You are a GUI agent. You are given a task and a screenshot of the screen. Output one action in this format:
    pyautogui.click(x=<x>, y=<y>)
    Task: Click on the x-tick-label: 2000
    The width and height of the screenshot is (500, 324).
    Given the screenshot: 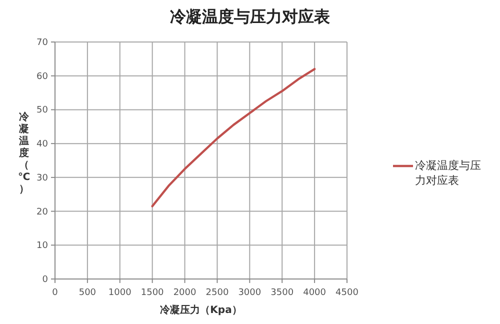 What is the action you would take?
    pyautogui.click(x=185, y=293)
    